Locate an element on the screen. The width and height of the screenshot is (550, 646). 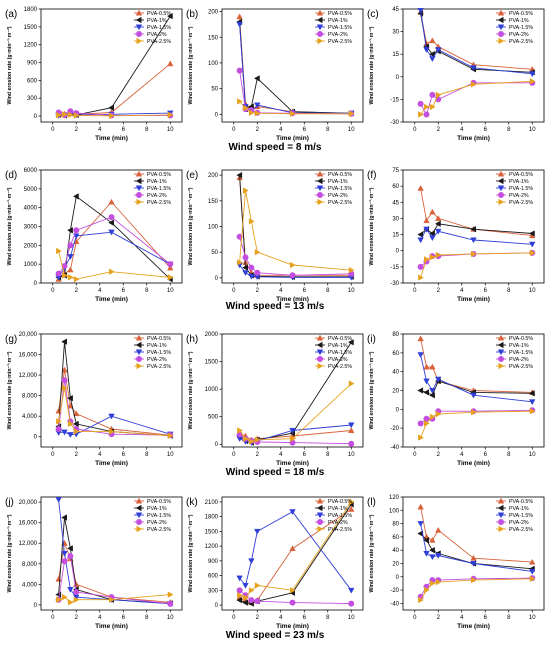
panel-label: (g) is located at coordinates (11, 339).